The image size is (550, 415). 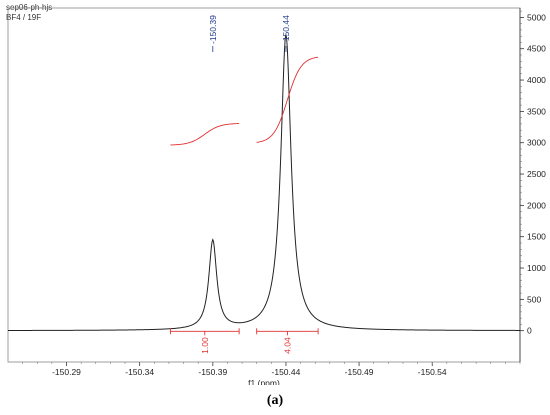 I want to click on experiment-name: sep06-ph-hjs, so click(x=29, y=7).